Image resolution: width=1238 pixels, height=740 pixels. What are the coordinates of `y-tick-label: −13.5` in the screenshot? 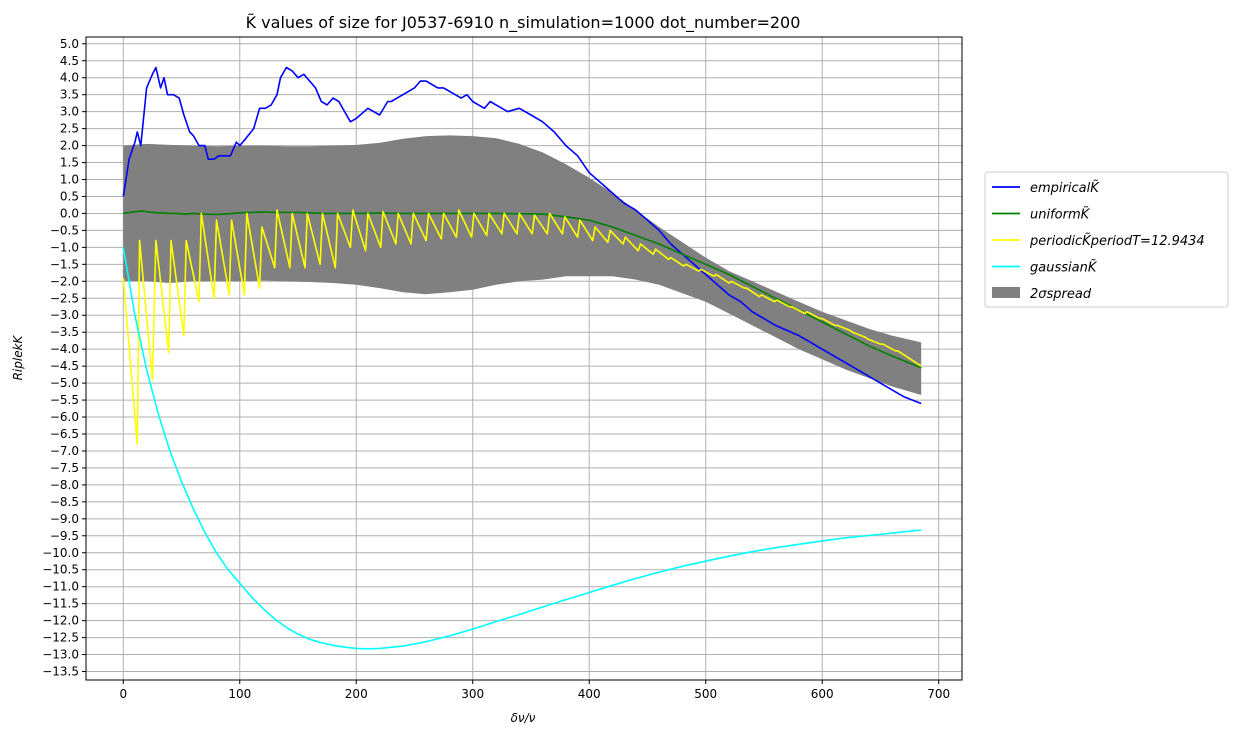 It's located at (60, 672).